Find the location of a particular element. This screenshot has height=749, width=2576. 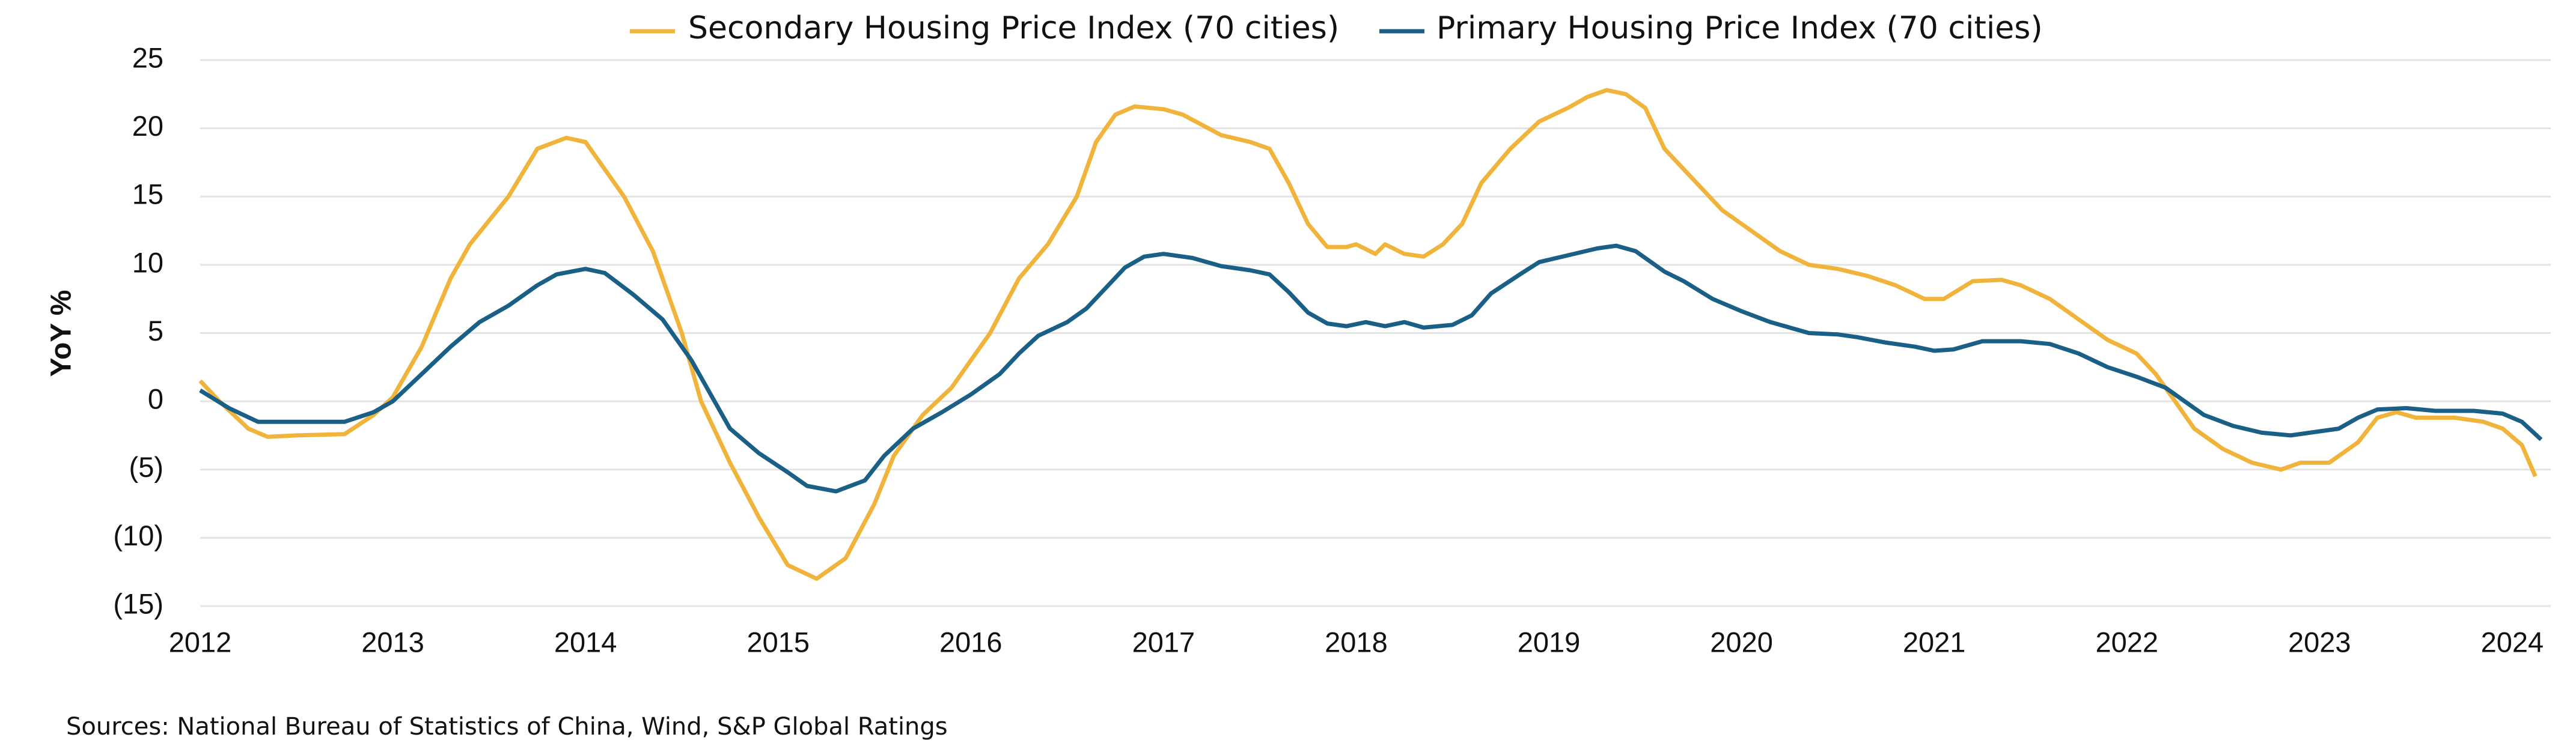

y-tick-label: (10) is located at coordinates (138, 535).